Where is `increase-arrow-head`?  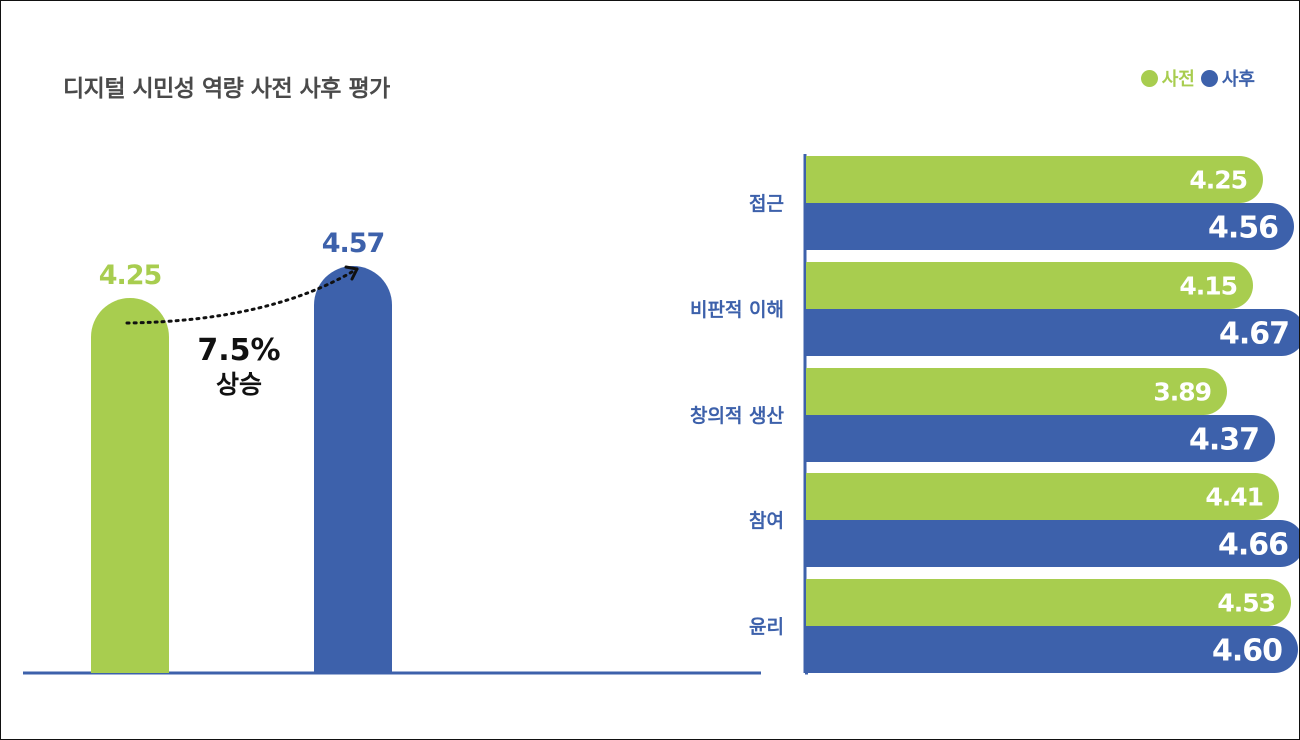
increase-arrow-head is located at coordinates (351, 273).